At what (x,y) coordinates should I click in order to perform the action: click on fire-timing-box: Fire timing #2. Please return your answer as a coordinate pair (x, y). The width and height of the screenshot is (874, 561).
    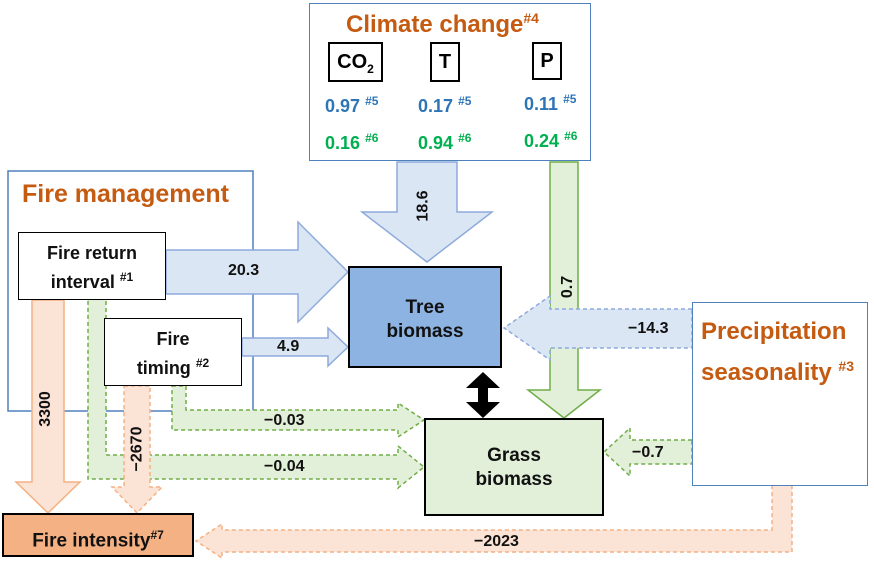
    Looking at the image, I should click on (173, 352).